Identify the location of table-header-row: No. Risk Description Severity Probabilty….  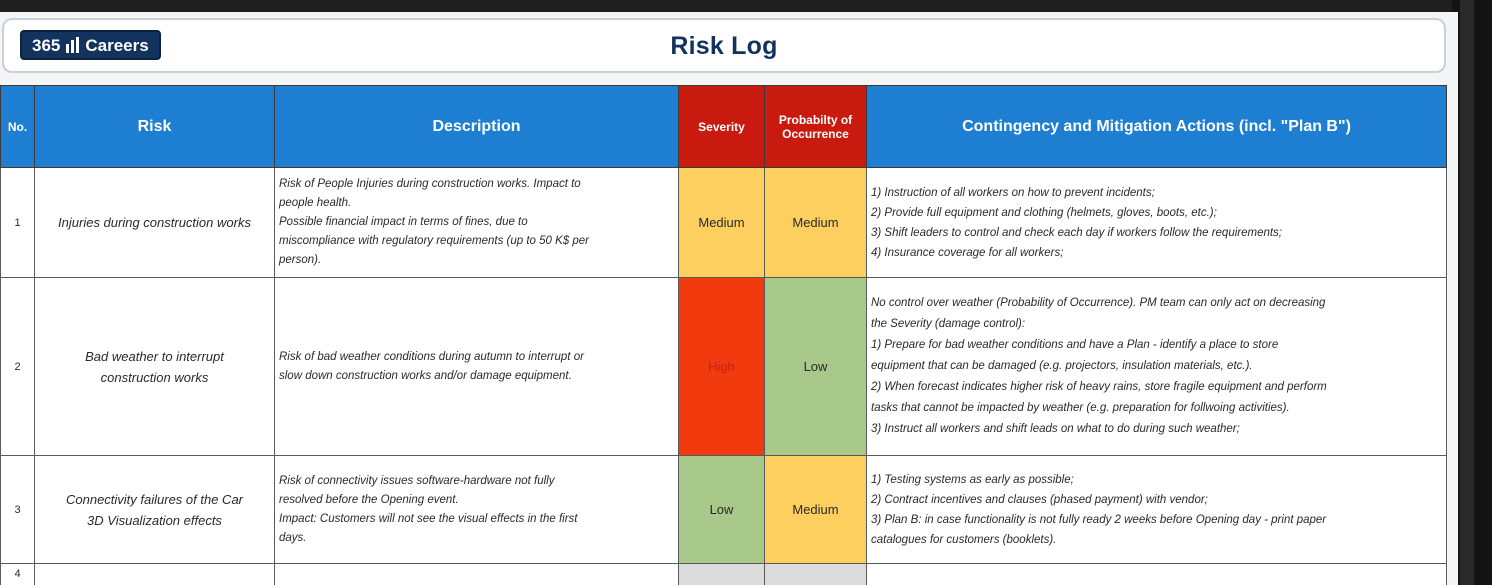
(723, 126).